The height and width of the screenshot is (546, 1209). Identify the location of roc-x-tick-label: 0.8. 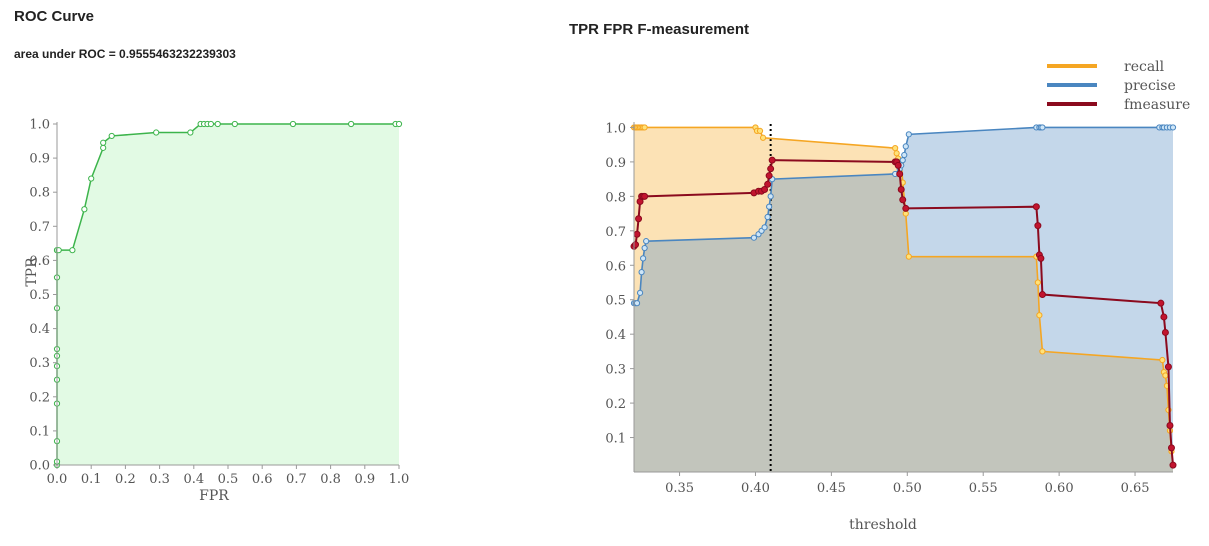
(330, 479).